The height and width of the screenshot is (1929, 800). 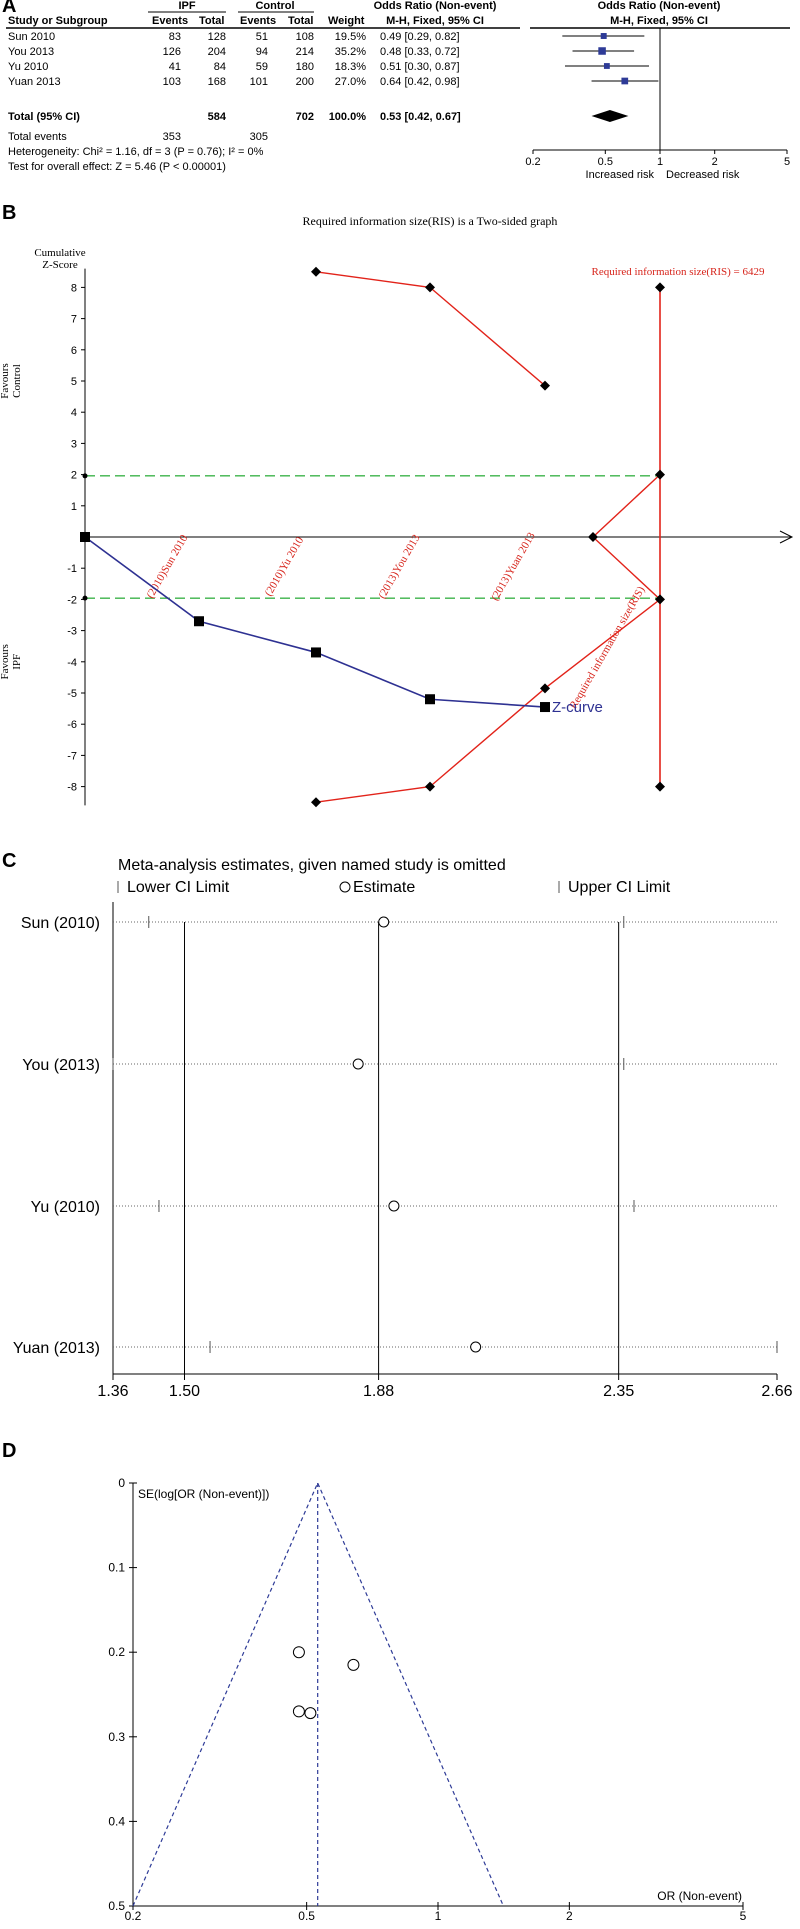 What do you see at coordinates (285, 567) in the screenshot?
I see `tsa-x-label: (2010)Yu 2010` at bounding box center [285, 567].